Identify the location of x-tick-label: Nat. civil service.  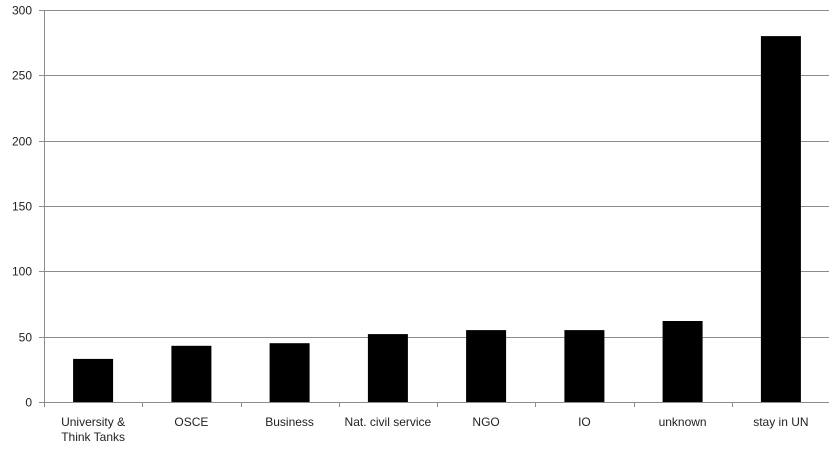
(388, 422).